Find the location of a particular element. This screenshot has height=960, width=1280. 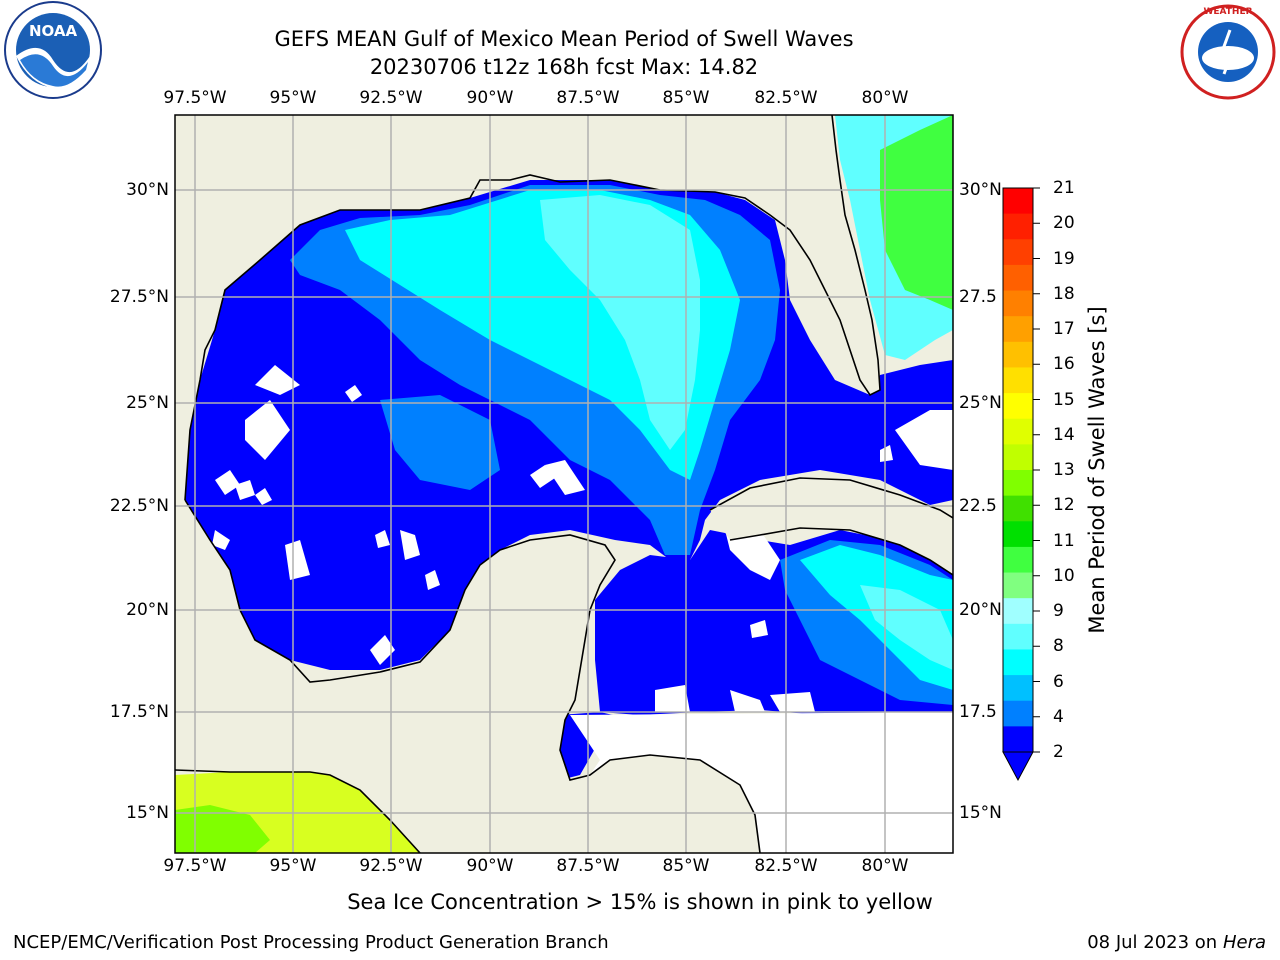

lon-label-top: 90°W is located at coordinates (490, 98).